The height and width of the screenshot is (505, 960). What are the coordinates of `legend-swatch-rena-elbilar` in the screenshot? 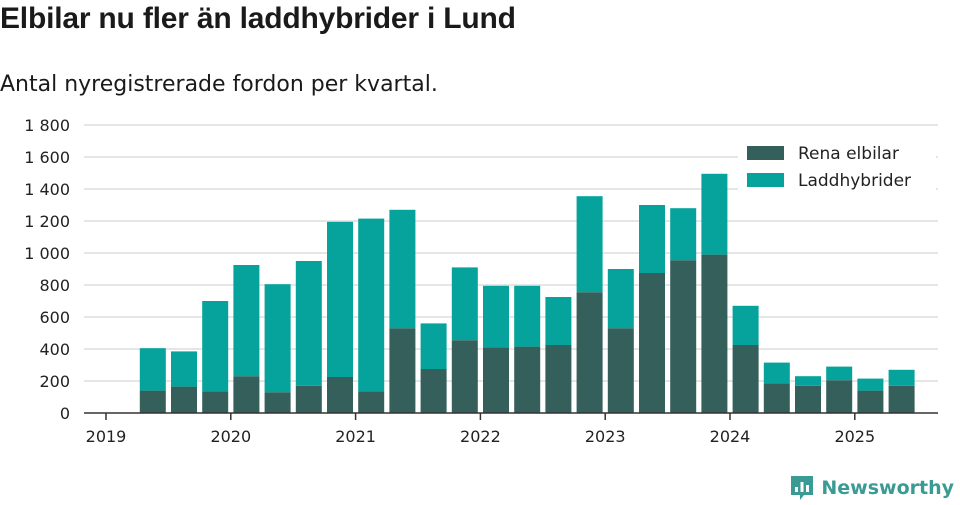 It's located at (765, 153).